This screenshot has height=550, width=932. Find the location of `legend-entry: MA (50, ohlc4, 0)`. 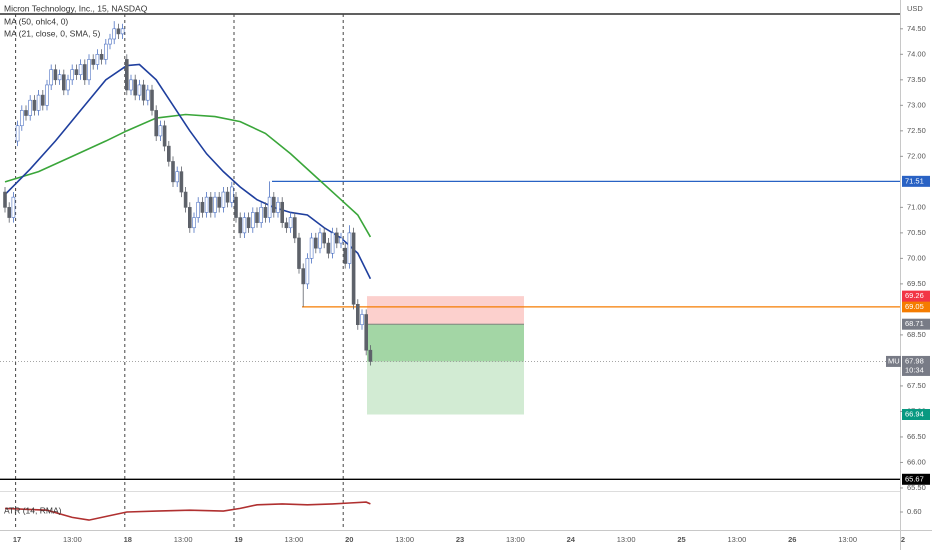

legend-entry: MA (50, ohlc4, 0) is located at coordinates (36, 21).